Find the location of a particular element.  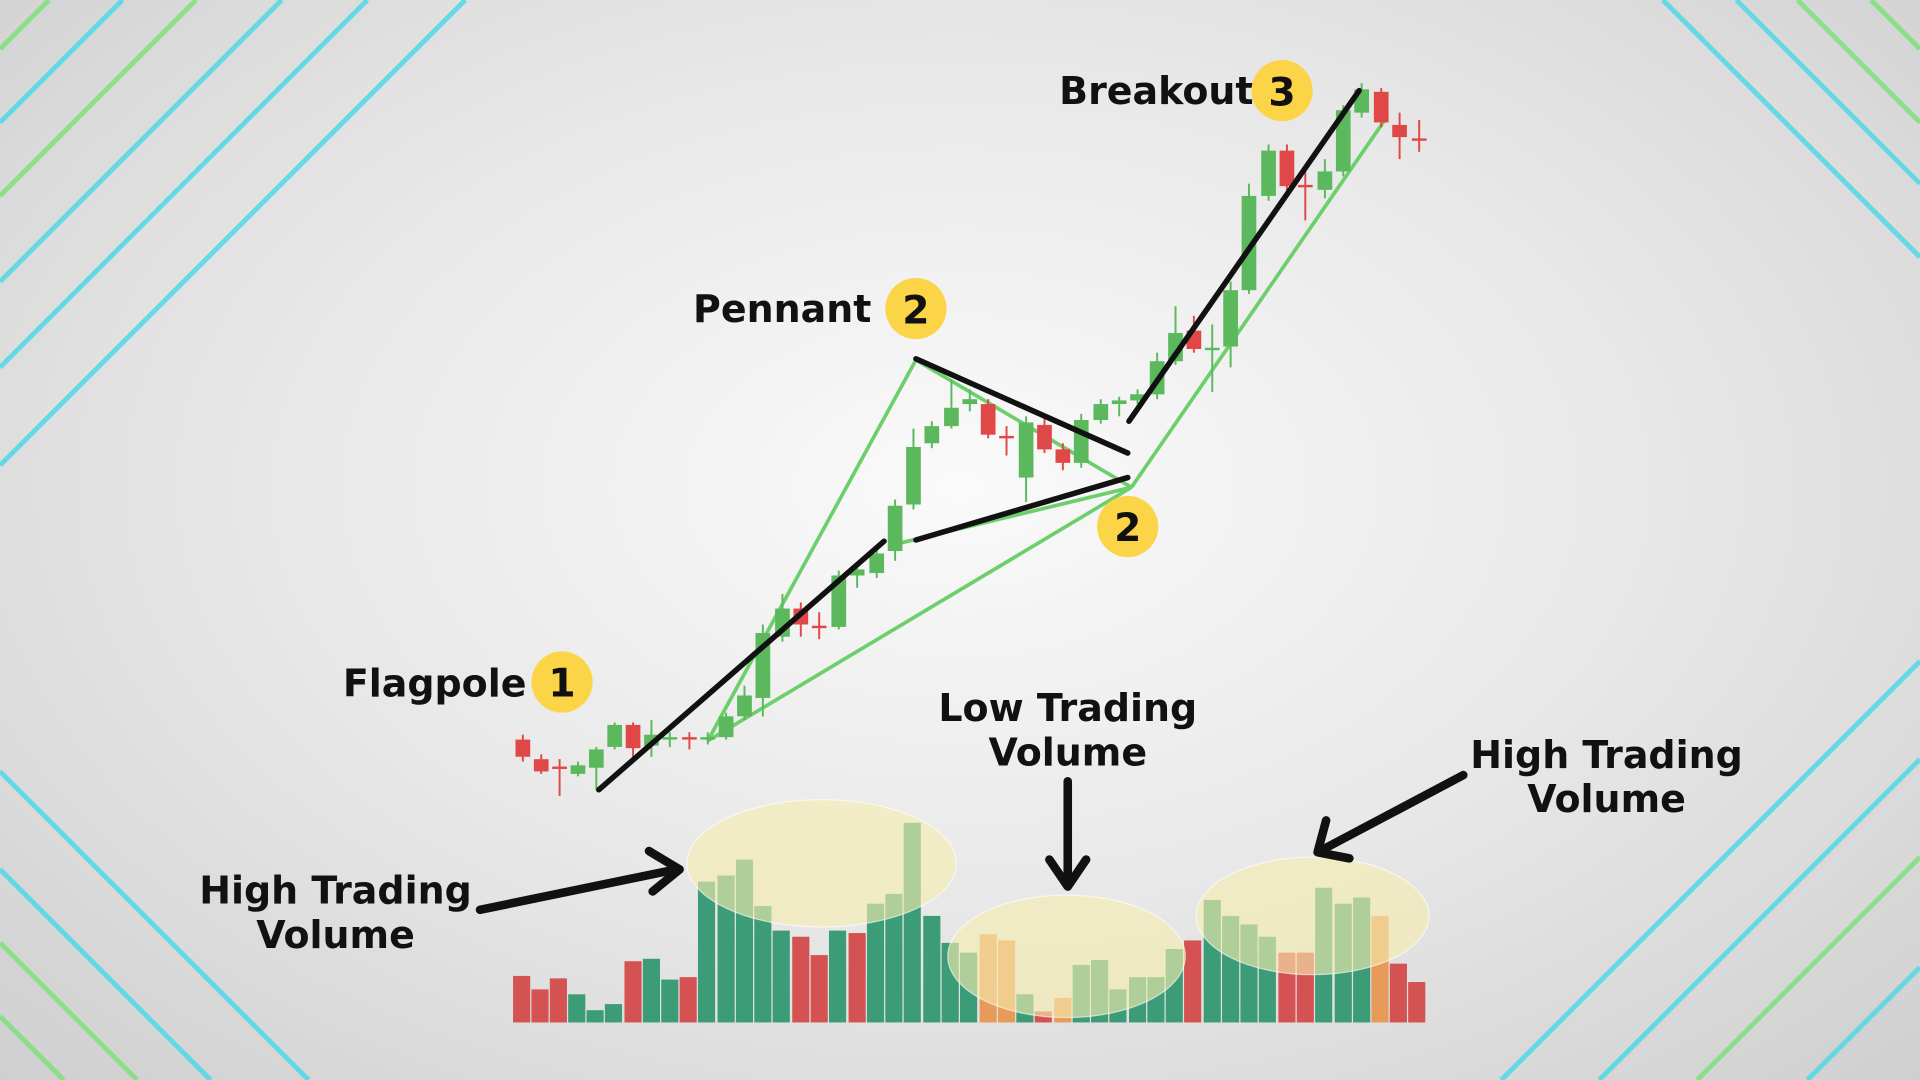

flagpole-badge: 1 is located at coordinates (562, 682).